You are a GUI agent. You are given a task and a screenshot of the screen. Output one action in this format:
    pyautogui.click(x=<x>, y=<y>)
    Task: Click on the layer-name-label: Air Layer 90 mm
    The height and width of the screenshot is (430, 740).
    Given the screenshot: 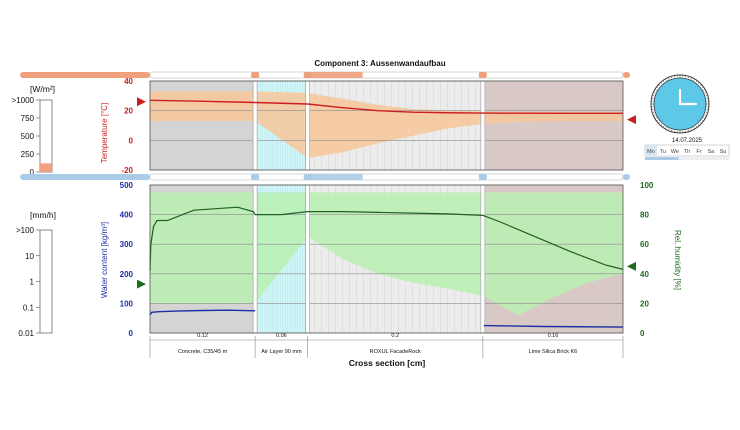 What is the action you would take?
    pyautogui.click(x=281, y=352)
    